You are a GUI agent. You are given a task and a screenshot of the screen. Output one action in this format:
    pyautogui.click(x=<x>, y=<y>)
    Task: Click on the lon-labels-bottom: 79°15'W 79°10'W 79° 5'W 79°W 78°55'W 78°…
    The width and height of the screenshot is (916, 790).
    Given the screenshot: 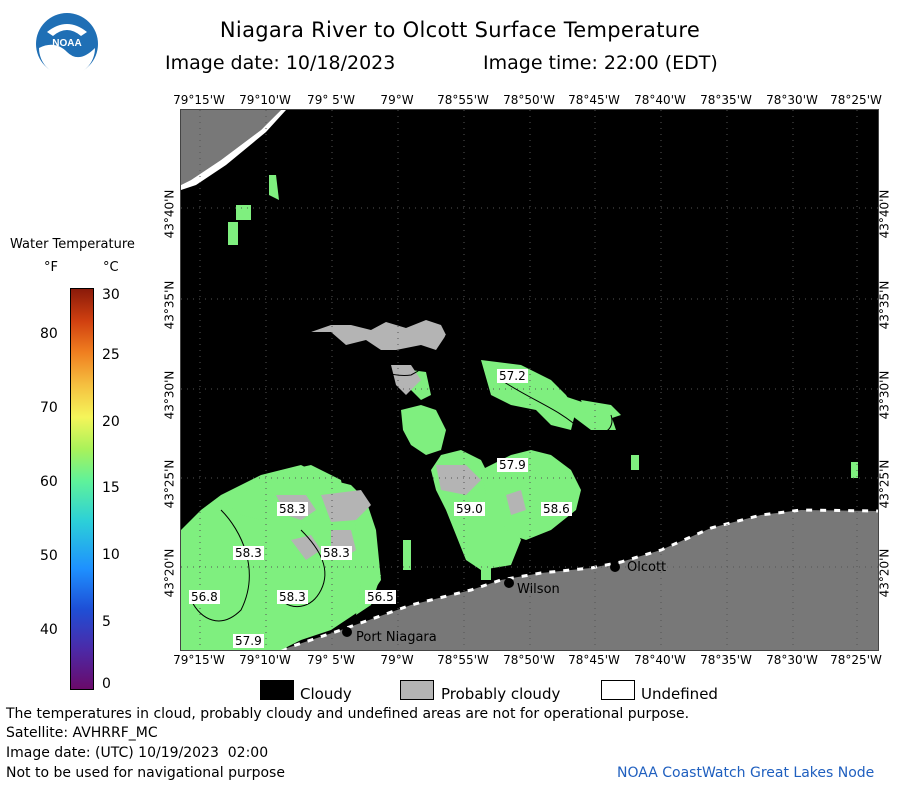 What is the action you would take?
    pyautogui.click(x=458, y=661)
    